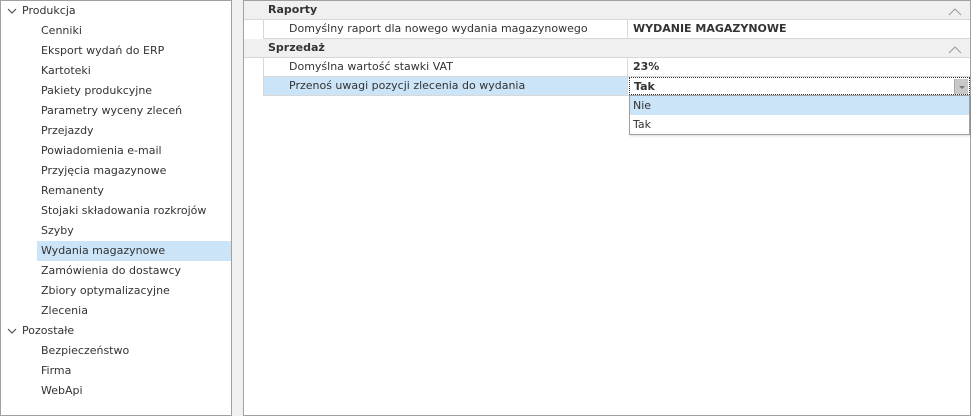 This screenshot has width=971, height=416. What do you see at coordinates (134, 71) in the screenshot?
I see `tree-item: Kartoteki` at bounding box center [134, 71].